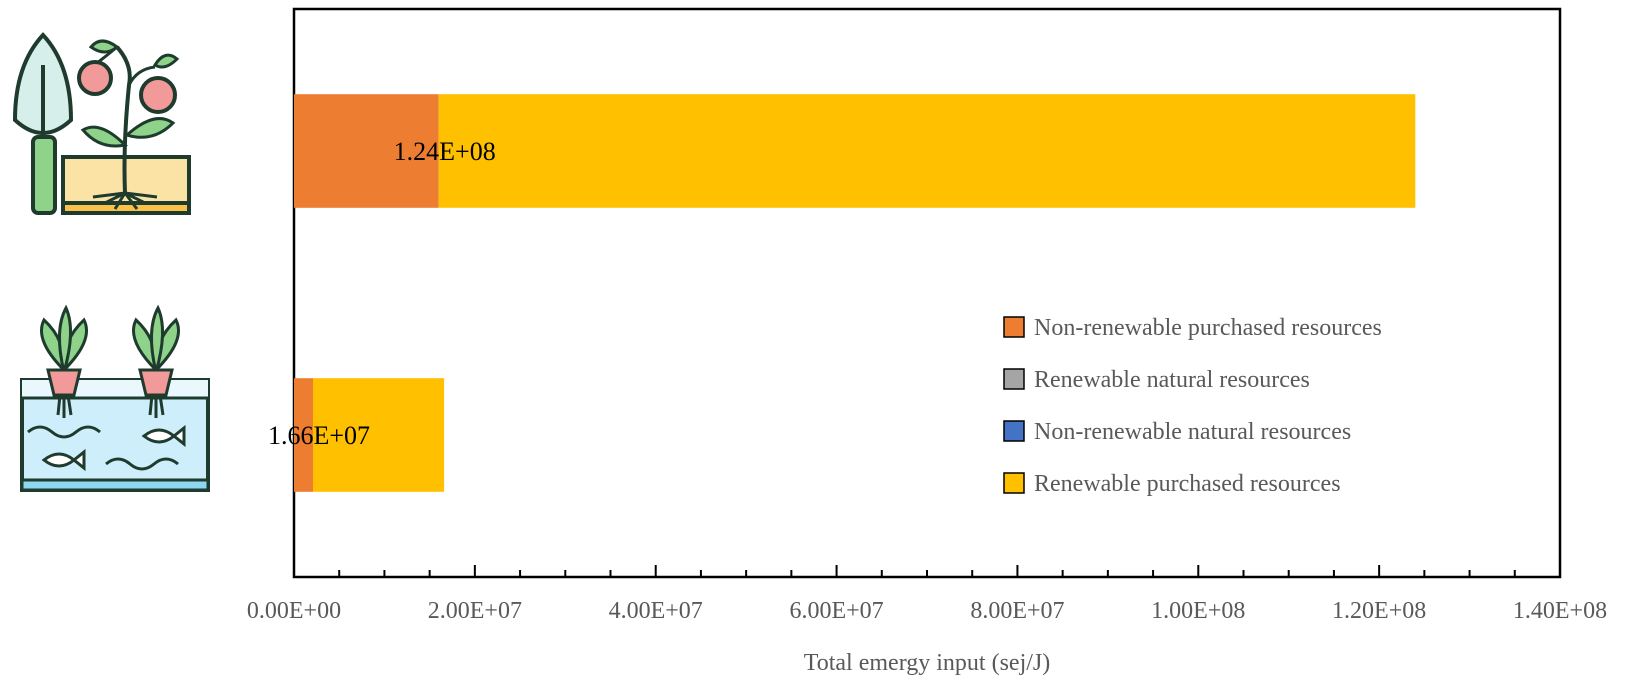  What do you see at coordinates (319, 435) in the screenshot?
I see `bar-total-label: 1.66E+07` at bounding box center [319, 435].